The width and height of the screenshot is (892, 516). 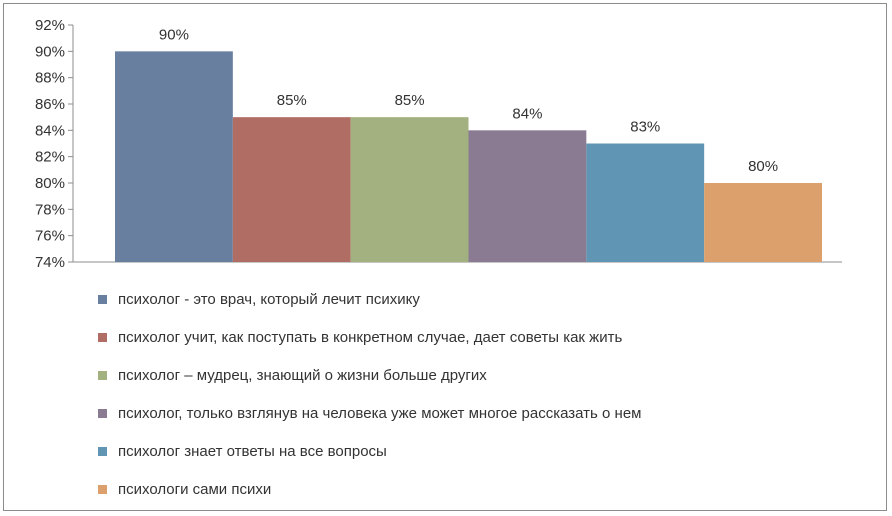 I want to click on data-label: 80%, so click(x=763, y=166).